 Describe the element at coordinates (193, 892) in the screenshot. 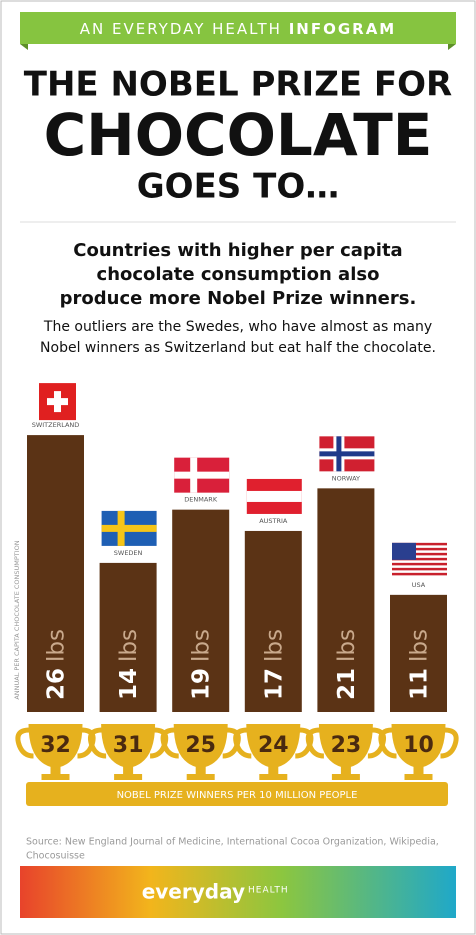

I see `brand-name: everyday` at that location.